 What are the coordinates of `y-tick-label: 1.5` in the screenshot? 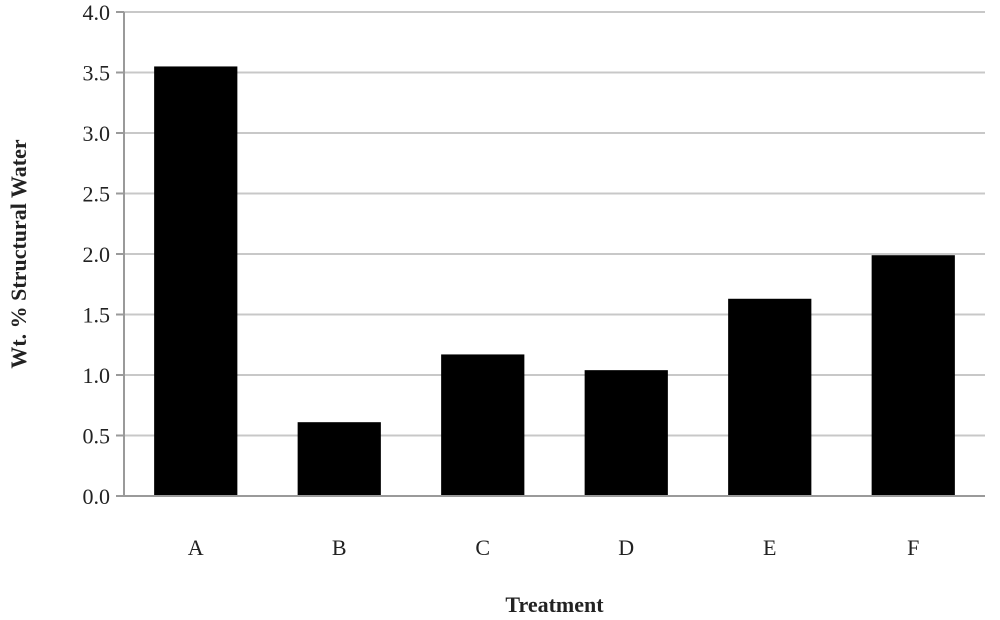 It's located at (97, 315).